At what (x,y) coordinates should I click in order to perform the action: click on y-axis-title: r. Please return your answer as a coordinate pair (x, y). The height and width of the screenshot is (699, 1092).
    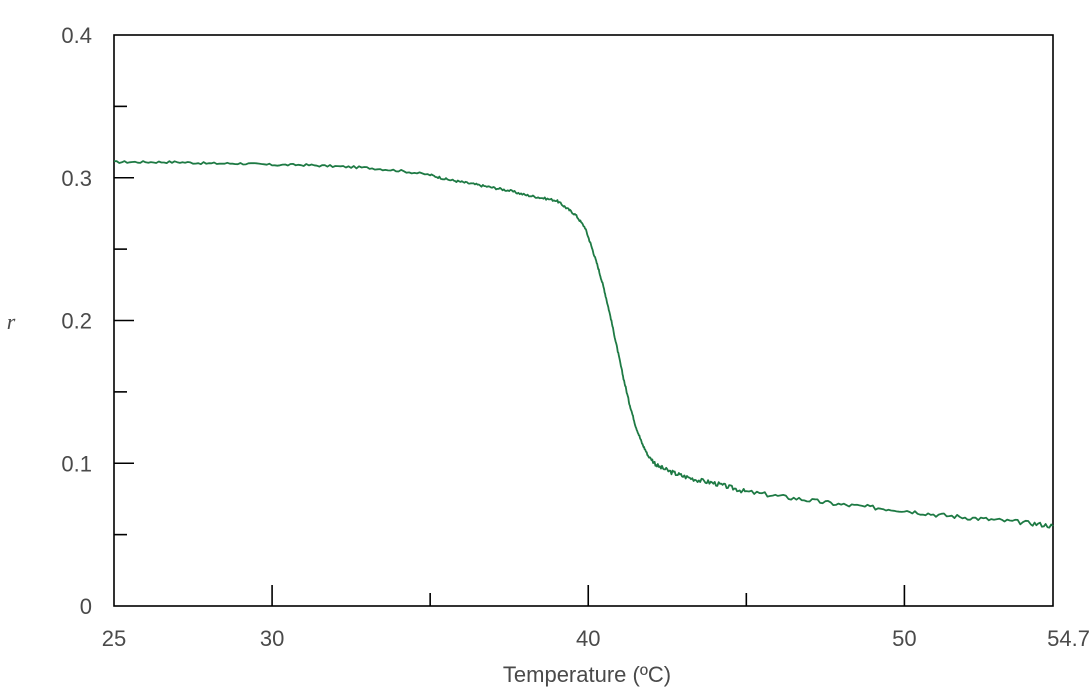
    Looking at the image, I should click on (11, 321).